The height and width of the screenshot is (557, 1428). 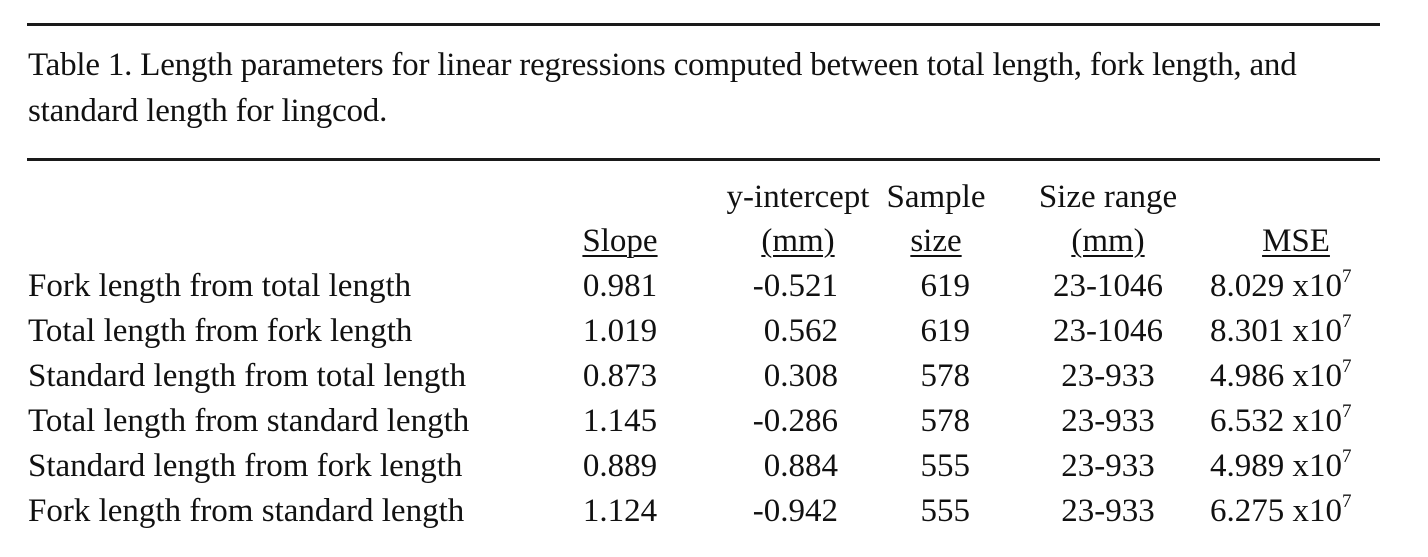 I want to click on row-intercept: 0.308, so click(x=800, y=376).